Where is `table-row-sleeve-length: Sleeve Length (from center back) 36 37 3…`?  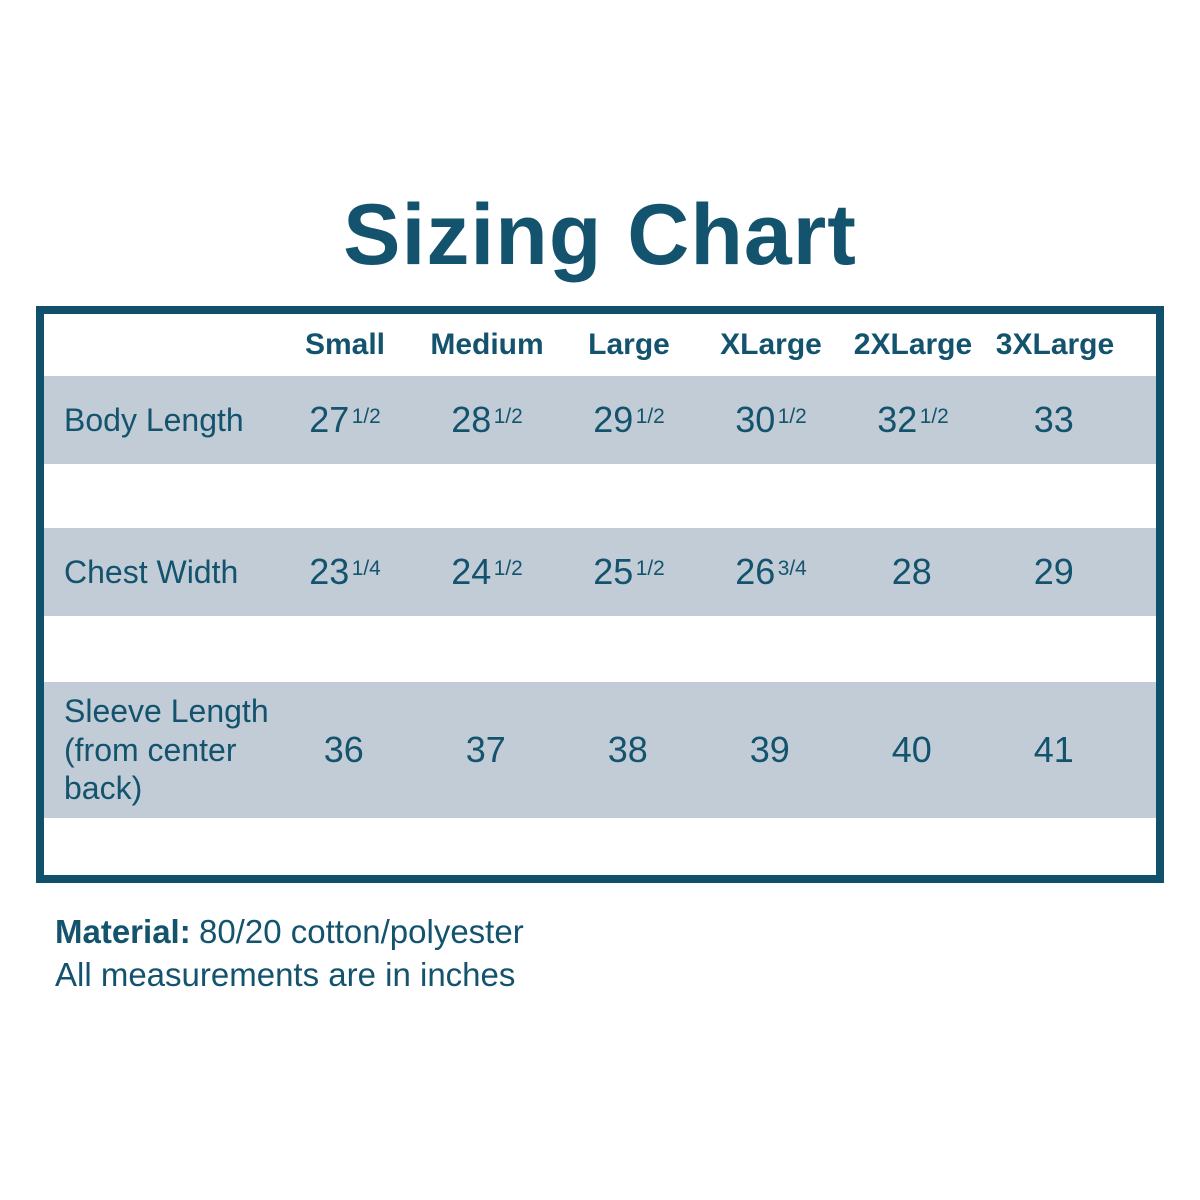 table-row-sleeve-length: Sleeve Length (from center back) 36 37 3… is located at coordinates (600, 750).